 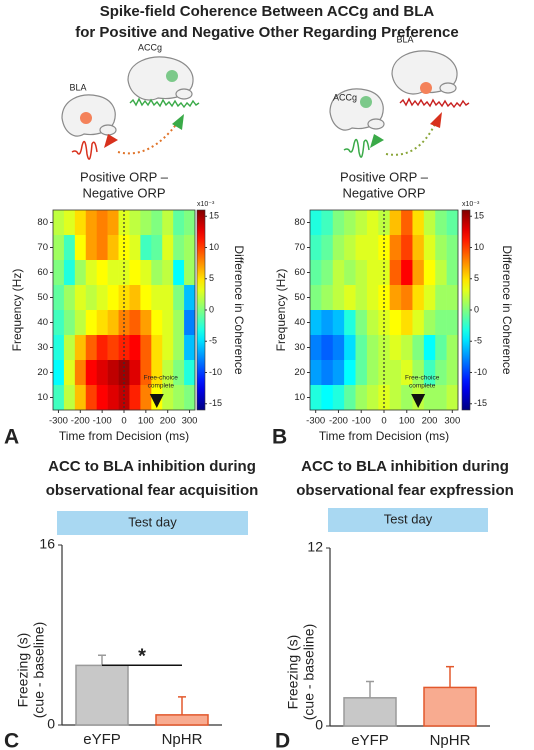 What do you see at coordinates (282, 740) in the screenshot?
I see `panel-letter: D` at bounding box center [282, 740].